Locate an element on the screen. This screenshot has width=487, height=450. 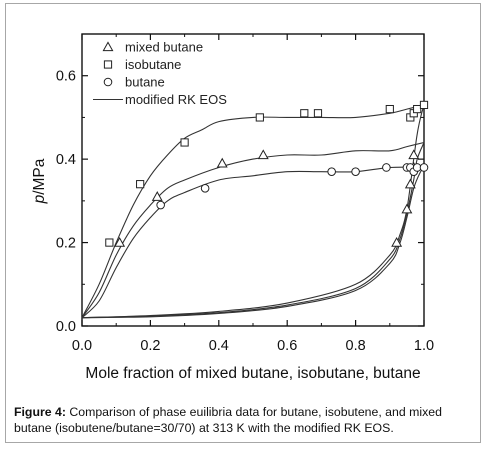
caption-label: Figure 4: is located at coordinates (40, 412).